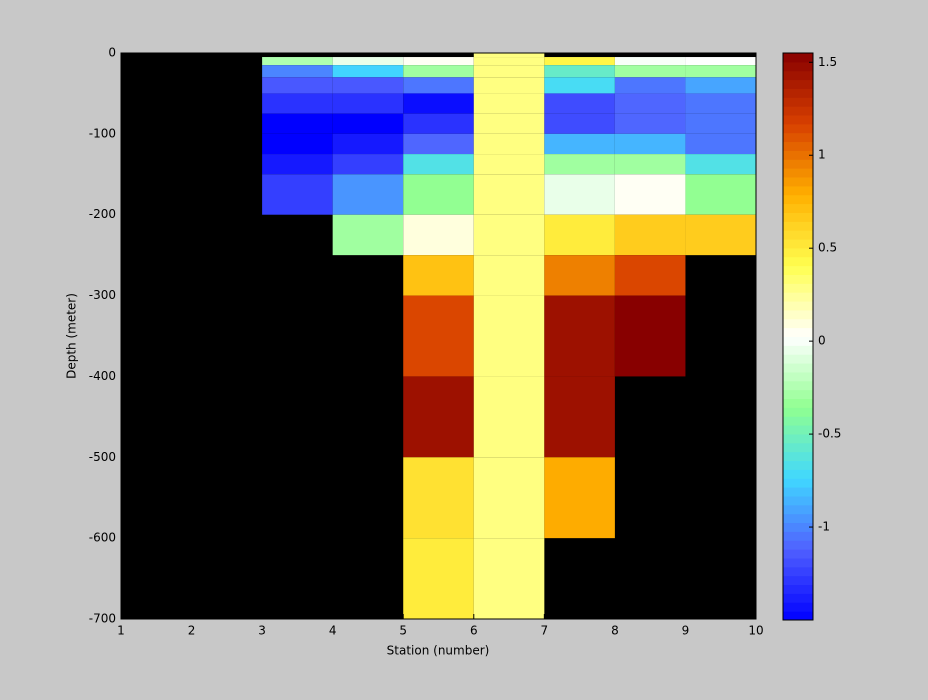 The height and width of the screenshot is (700, 928). I want to click on x-tick-label: 3, so click(262, 631).